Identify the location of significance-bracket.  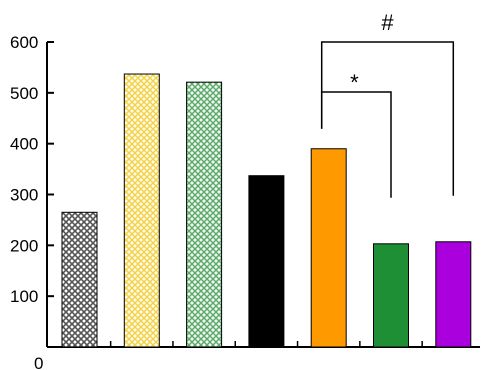
(387, 118).